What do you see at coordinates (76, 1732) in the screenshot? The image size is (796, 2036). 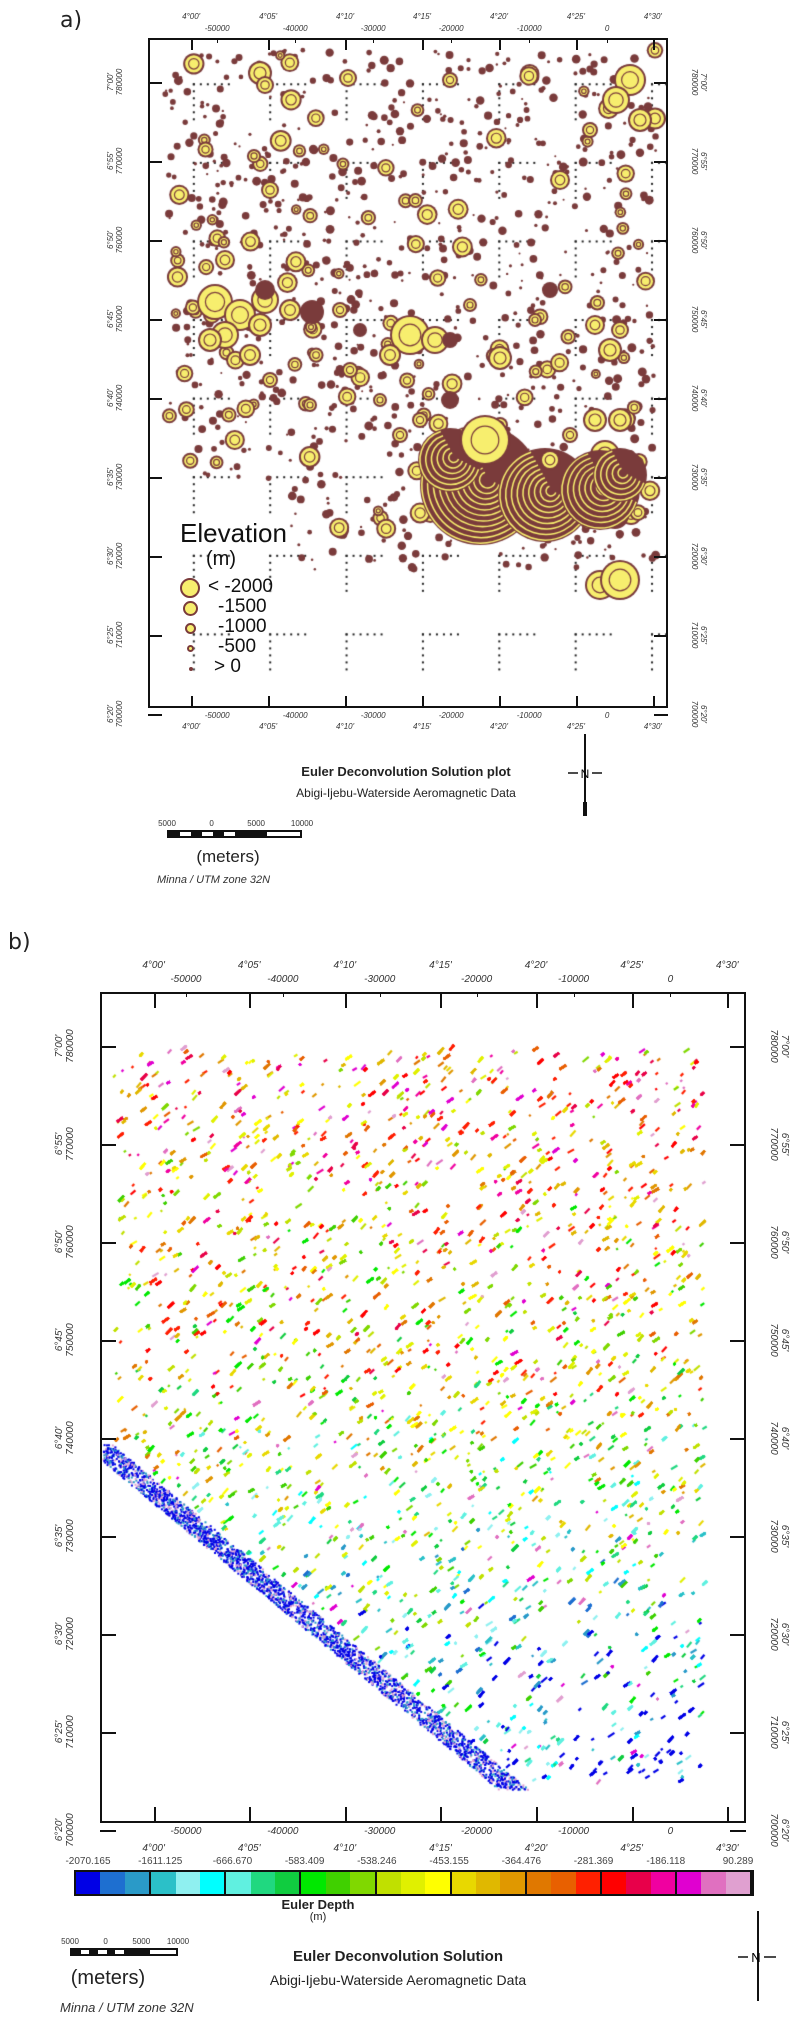 I see `left-axis-label: 6°25' 710000` at bounding box center [76, 1732].